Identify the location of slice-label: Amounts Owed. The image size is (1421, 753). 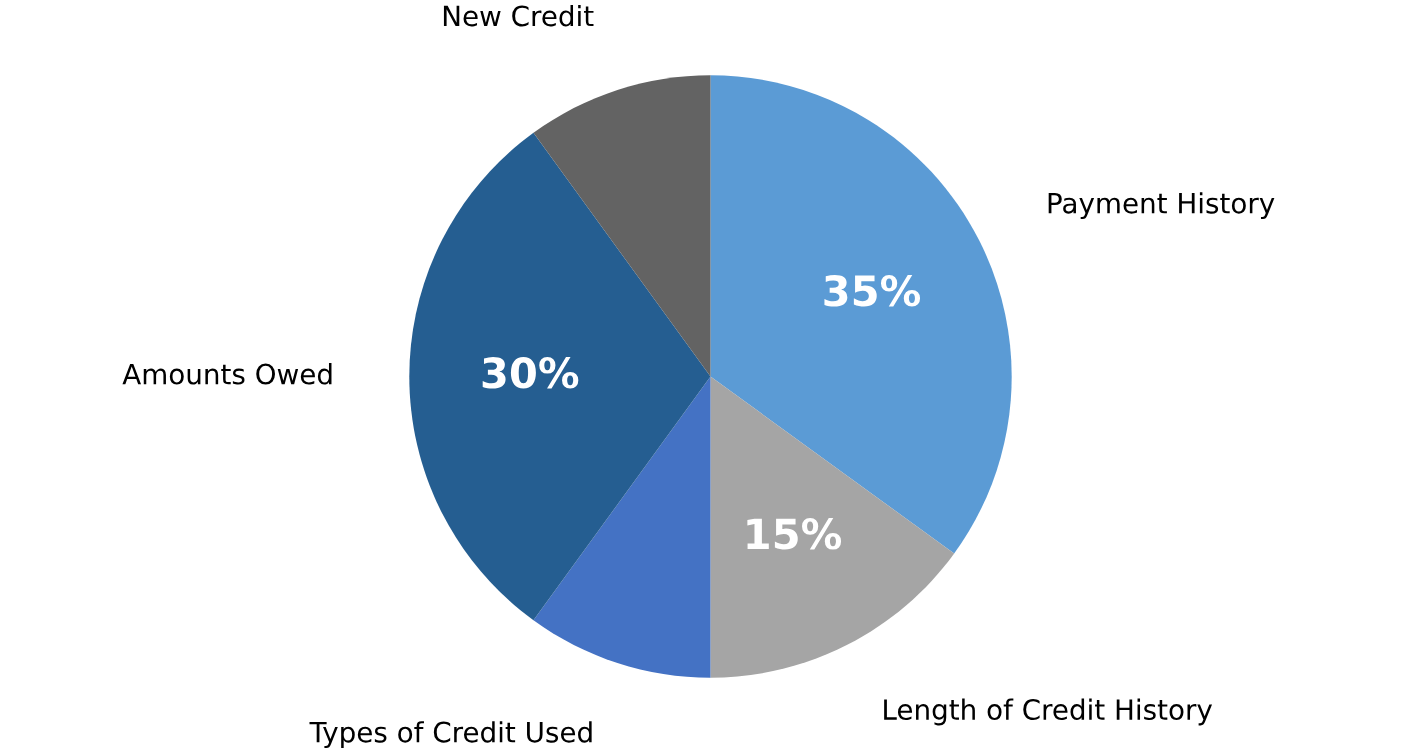
(227, 374).